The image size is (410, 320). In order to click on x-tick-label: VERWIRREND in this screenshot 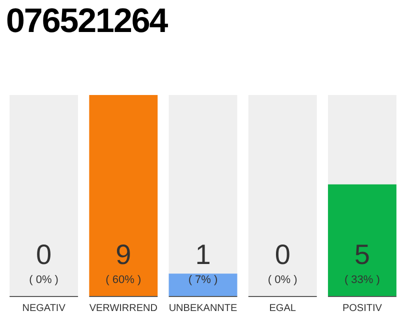, I will do `click(123, 308)`.